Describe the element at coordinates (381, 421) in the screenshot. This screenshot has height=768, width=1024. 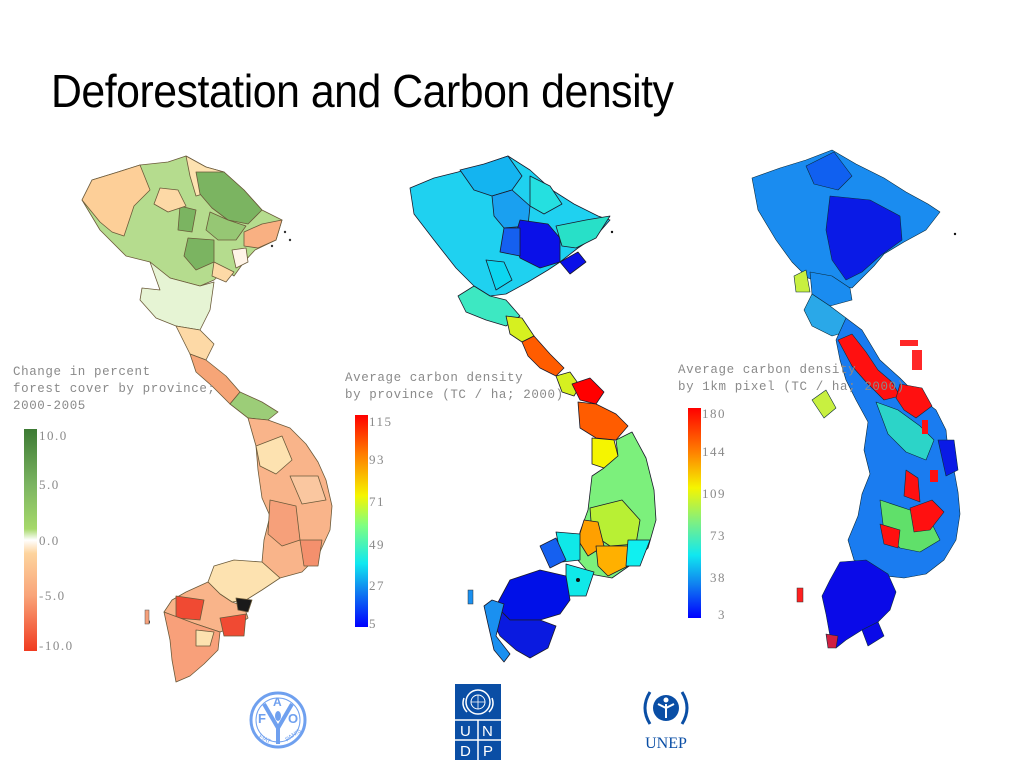
I see `carbon-province-tick: 115` at that location.